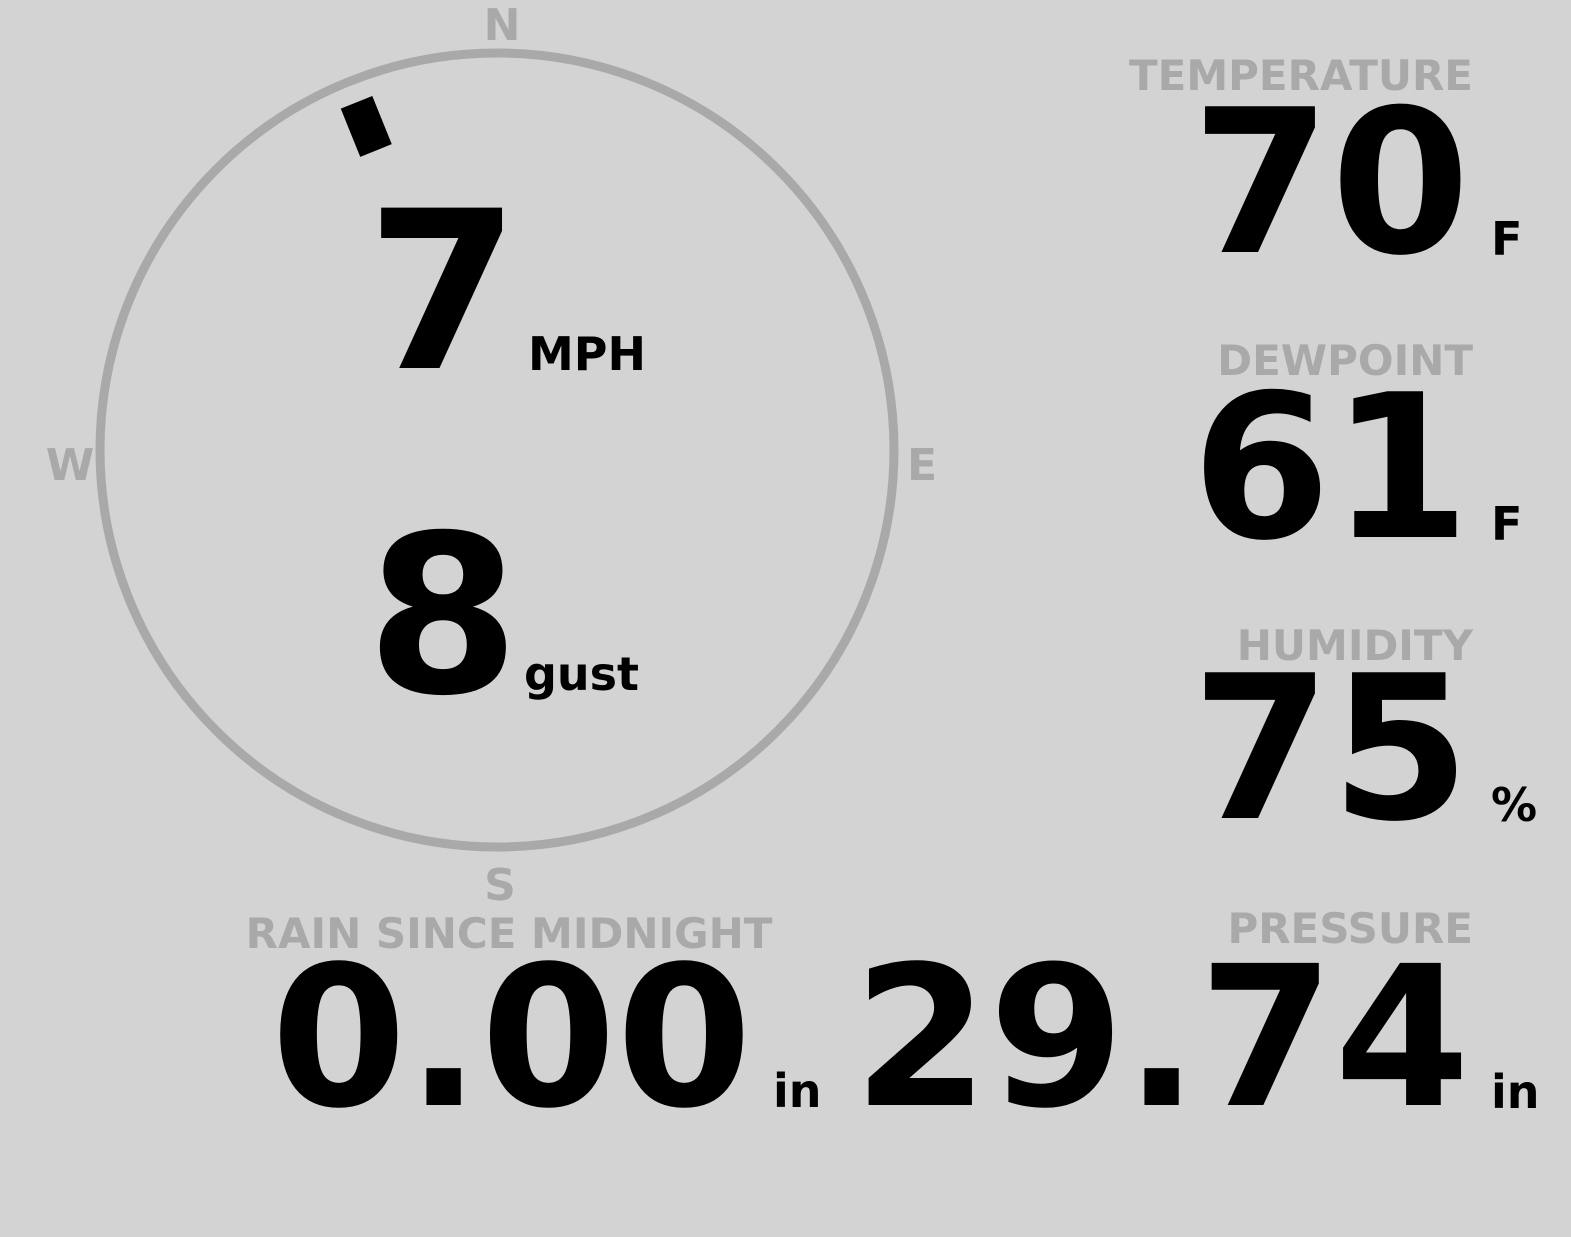 The image size is (1571, 1237). I want to click on reading-unit: in, so click(1515, 1092).